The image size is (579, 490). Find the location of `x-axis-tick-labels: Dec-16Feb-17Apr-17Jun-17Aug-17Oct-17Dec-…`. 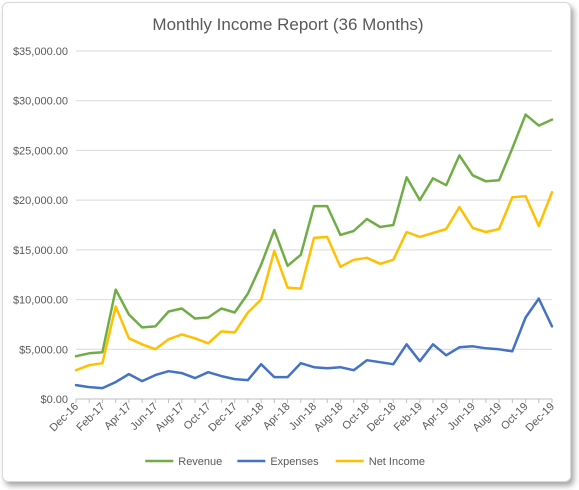

x-axis-tick-labels: Dec-16Feb-17Apr-17Jun-17Aug-17Oct-17Dec-… is located at coordinates (303, 418).